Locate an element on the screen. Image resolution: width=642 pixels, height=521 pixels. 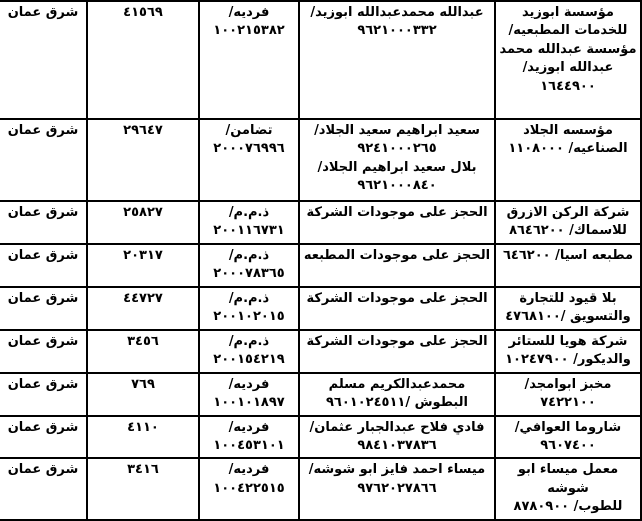
cell-person: فادي فلاح عبدالجبار عثمان/ ٩٨٤١٠٣٧٨٣٦ is located at coordinates (397, 437).